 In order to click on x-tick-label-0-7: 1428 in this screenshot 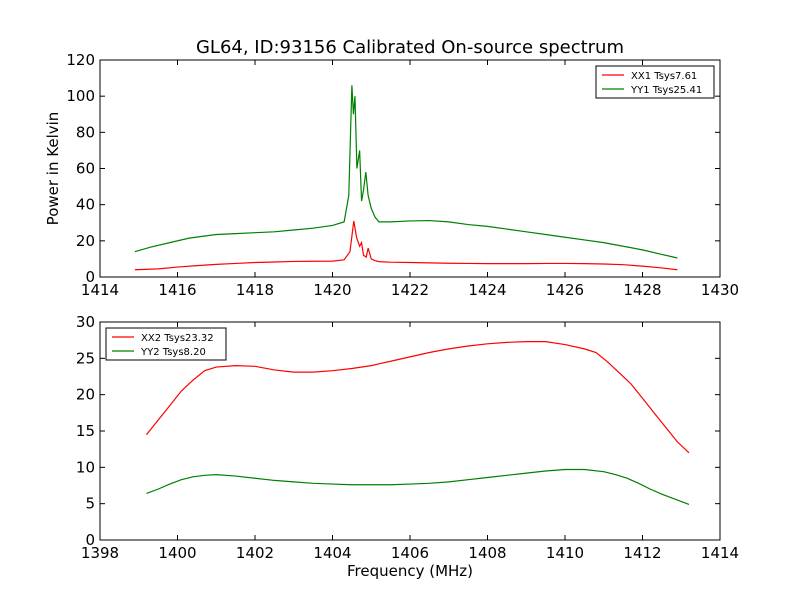, I will do `click(642, 290)`.